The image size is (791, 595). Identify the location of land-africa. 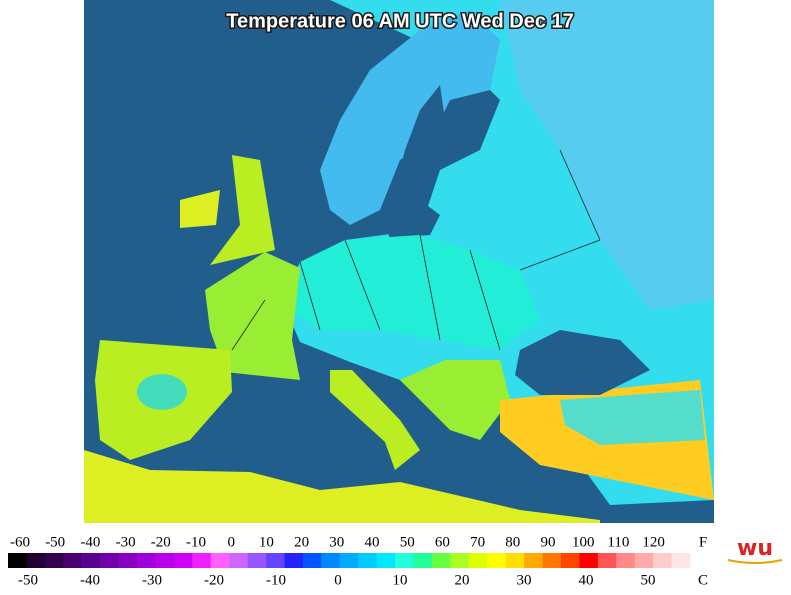
(342, 486).